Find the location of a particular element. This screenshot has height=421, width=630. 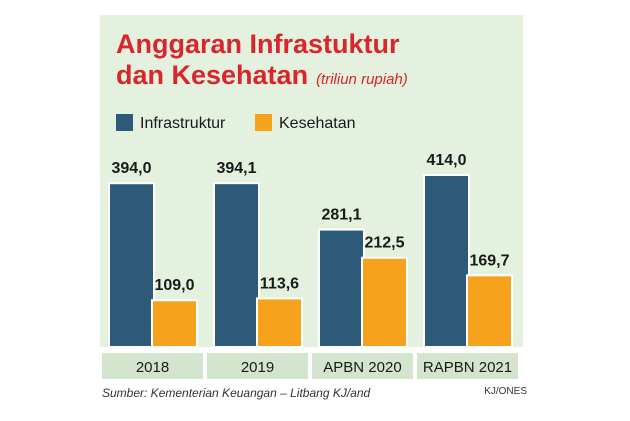

data-label-1-1: 394,0 is located at coordinates (131, 168).